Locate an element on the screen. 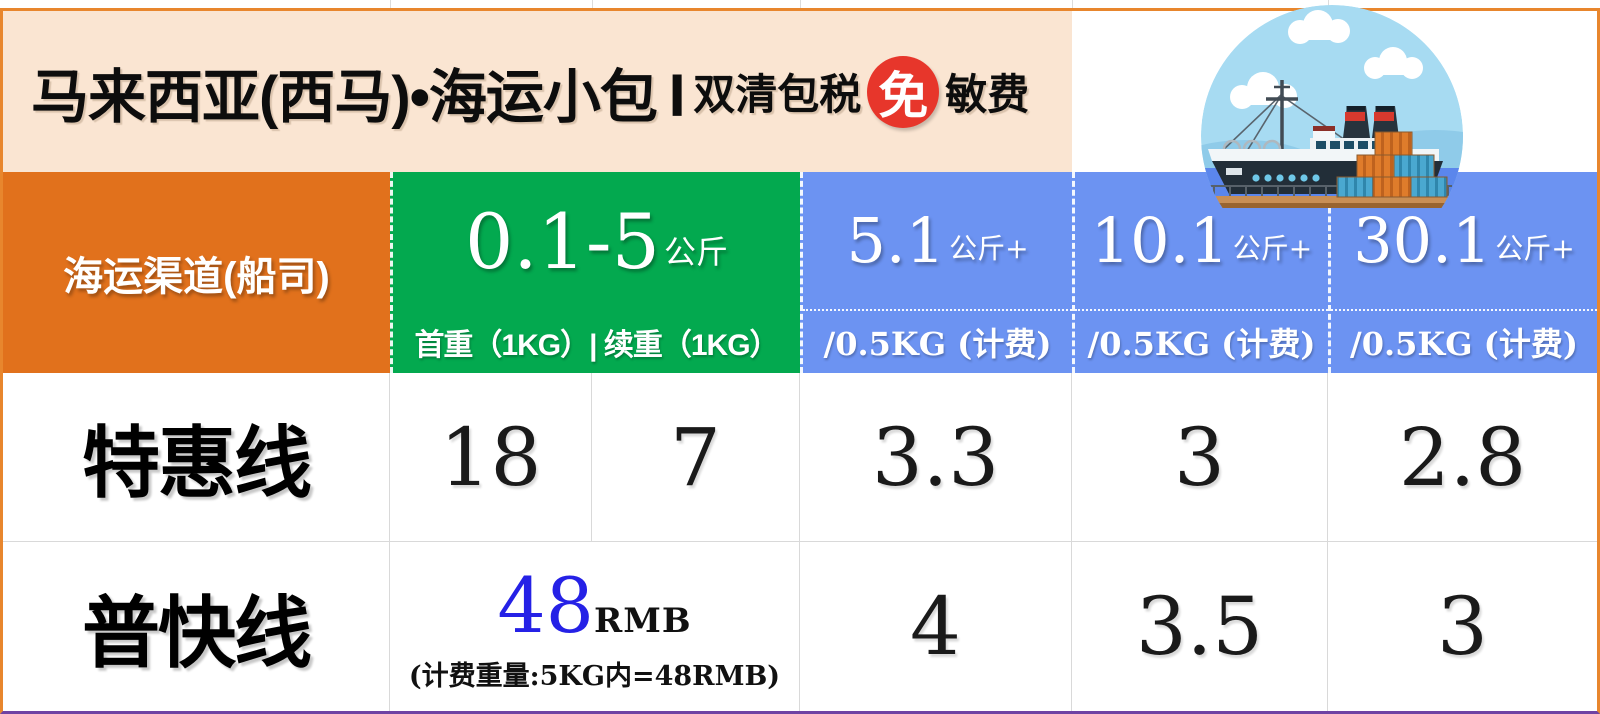 The image size is (1600, 714). price-value: 18 is located at coordinates (490, 457).